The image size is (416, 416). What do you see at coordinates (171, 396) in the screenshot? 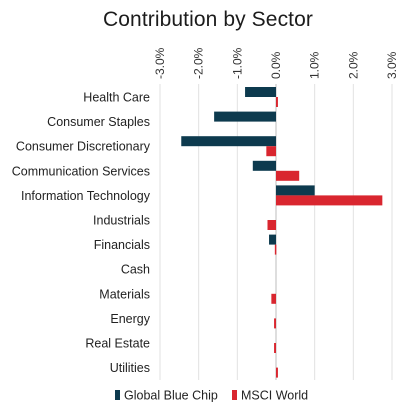
I see `legend-label: Global Blue Chip` at bounding box center [171, 396].